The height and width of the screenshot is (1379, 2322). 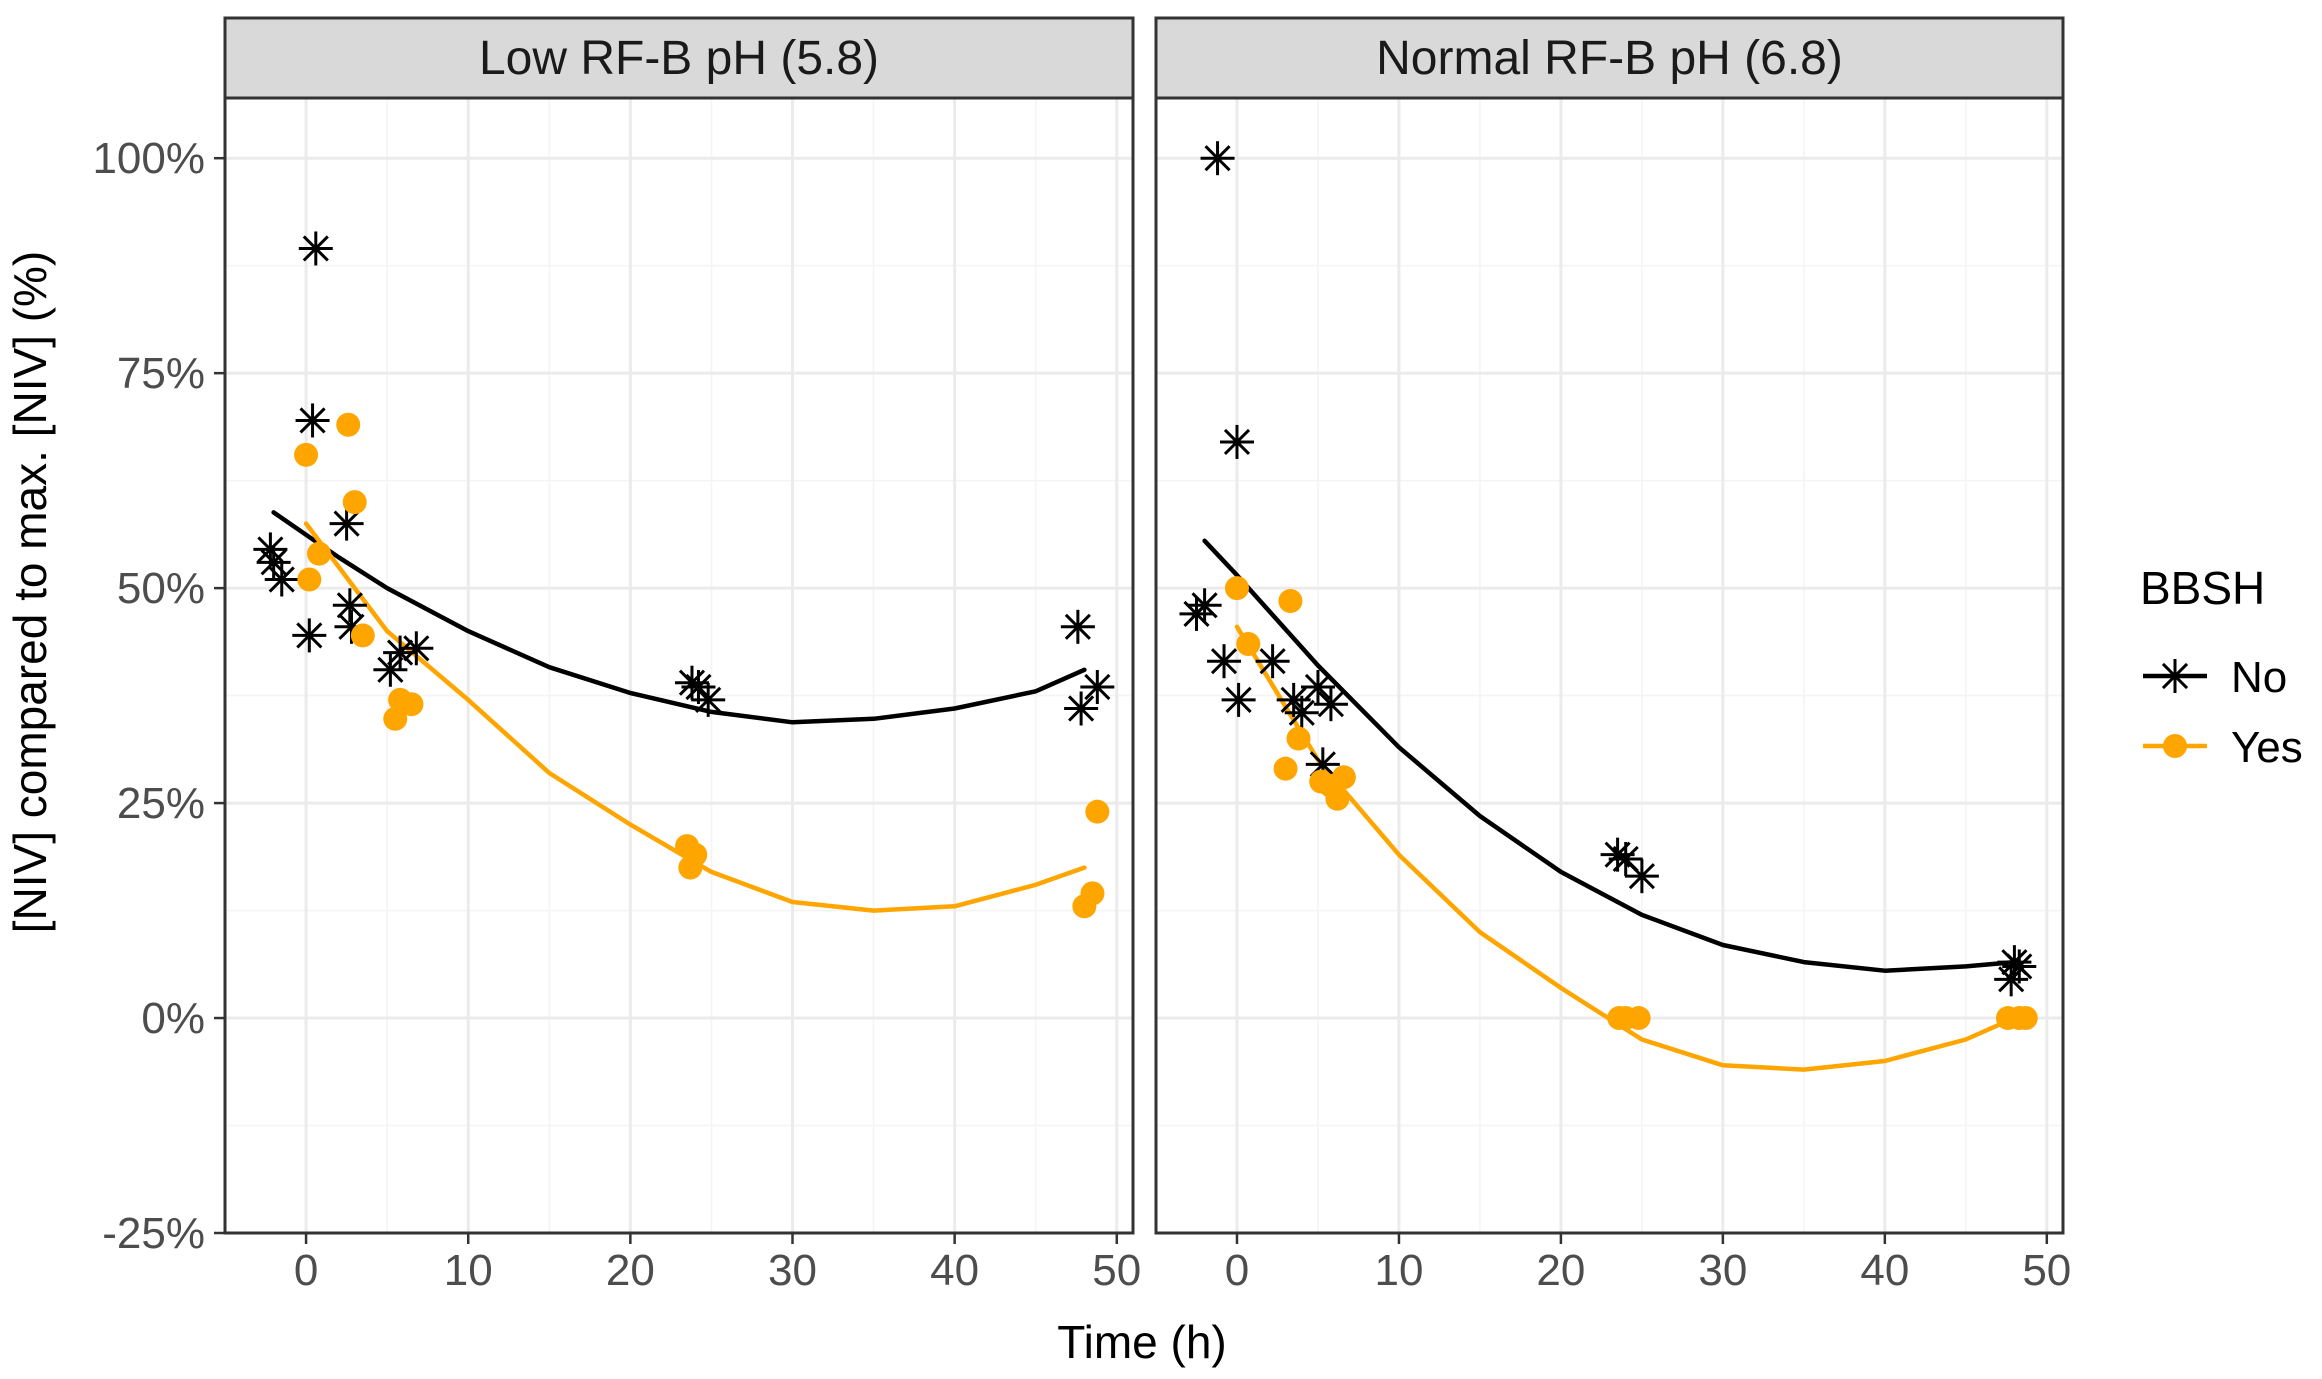 I want to click on legend-entry-yes: Yes, so click(x=2223, y=747).